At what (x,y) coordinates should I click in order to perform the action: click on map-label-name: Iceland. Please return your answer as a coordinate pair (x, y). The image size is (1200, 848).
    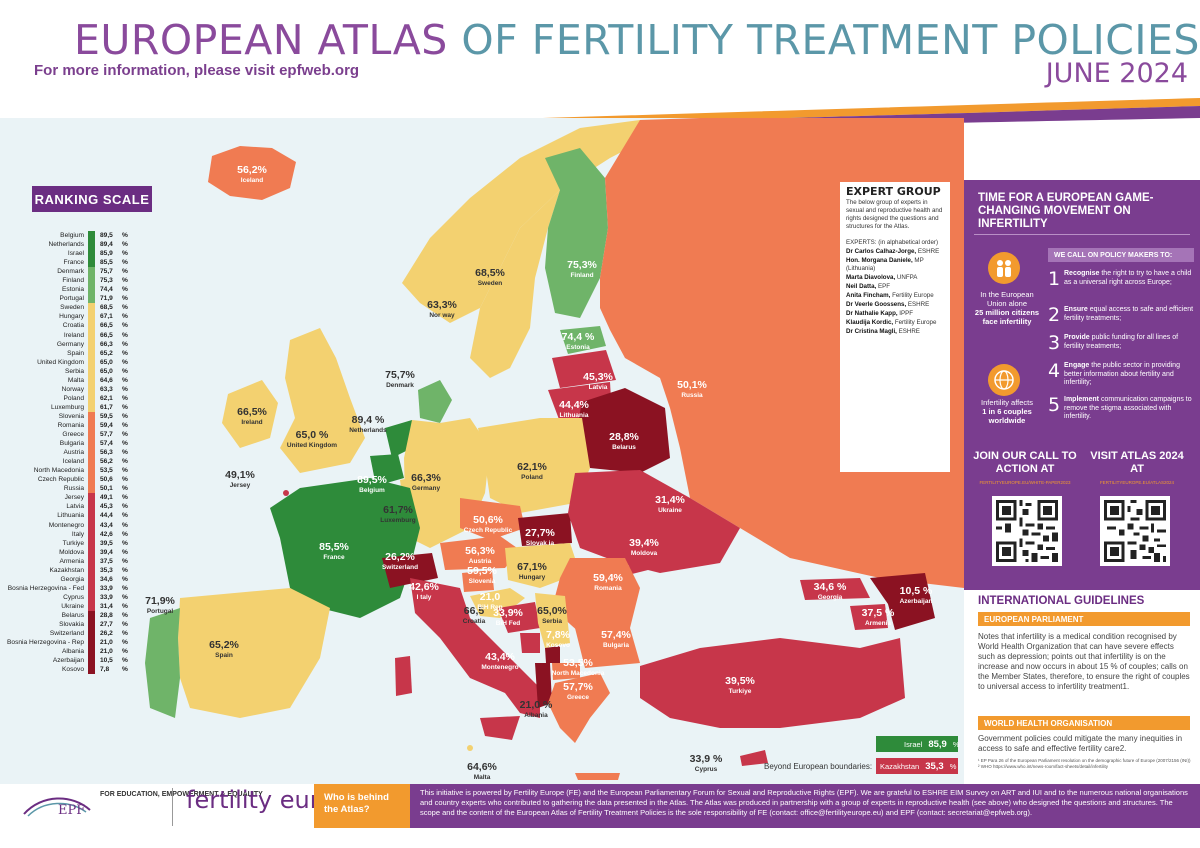
    Looking at the image, I should click on (252, 180).